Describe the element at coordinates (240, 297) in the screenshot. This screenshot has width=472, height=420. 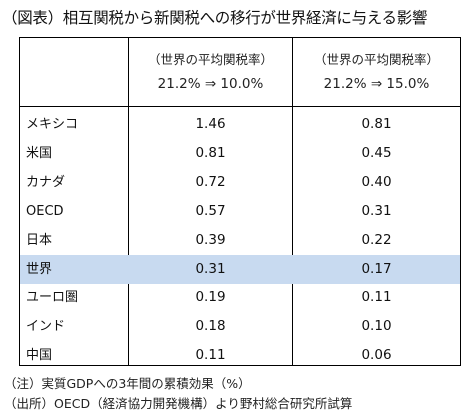
I see `table-row: ユーロ圏 0.19 0.11` at that location.